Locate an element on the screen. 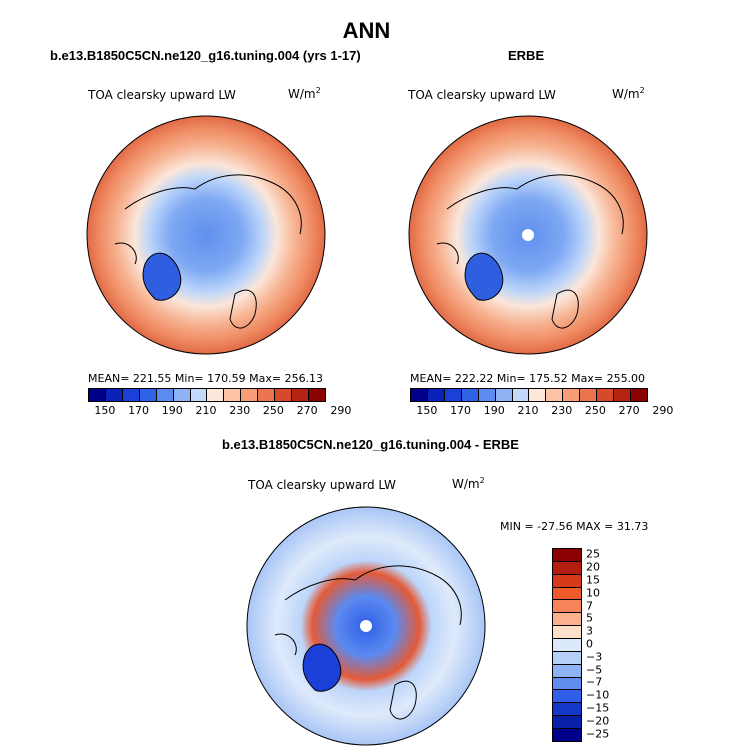  panel-2-map is located at coordinates (528, 235).